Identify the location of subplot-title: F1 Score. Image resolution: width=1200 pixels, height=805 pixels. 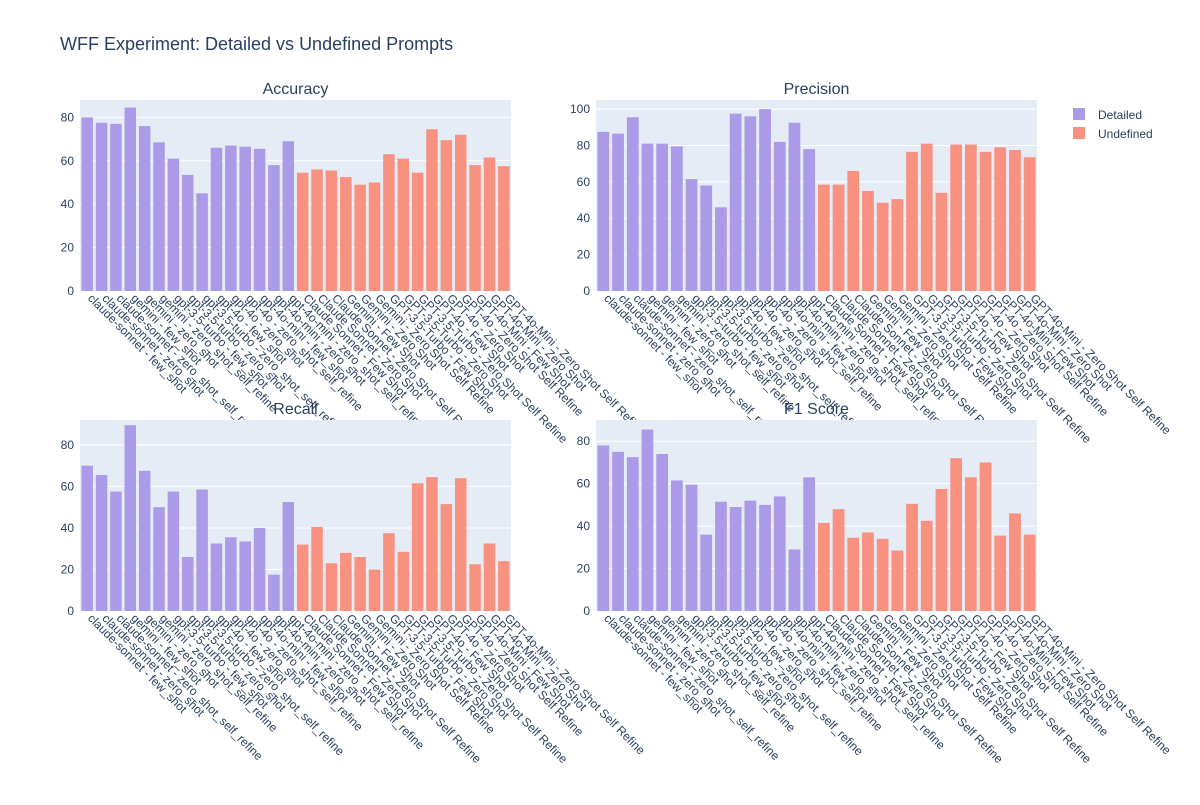
(816, 409).